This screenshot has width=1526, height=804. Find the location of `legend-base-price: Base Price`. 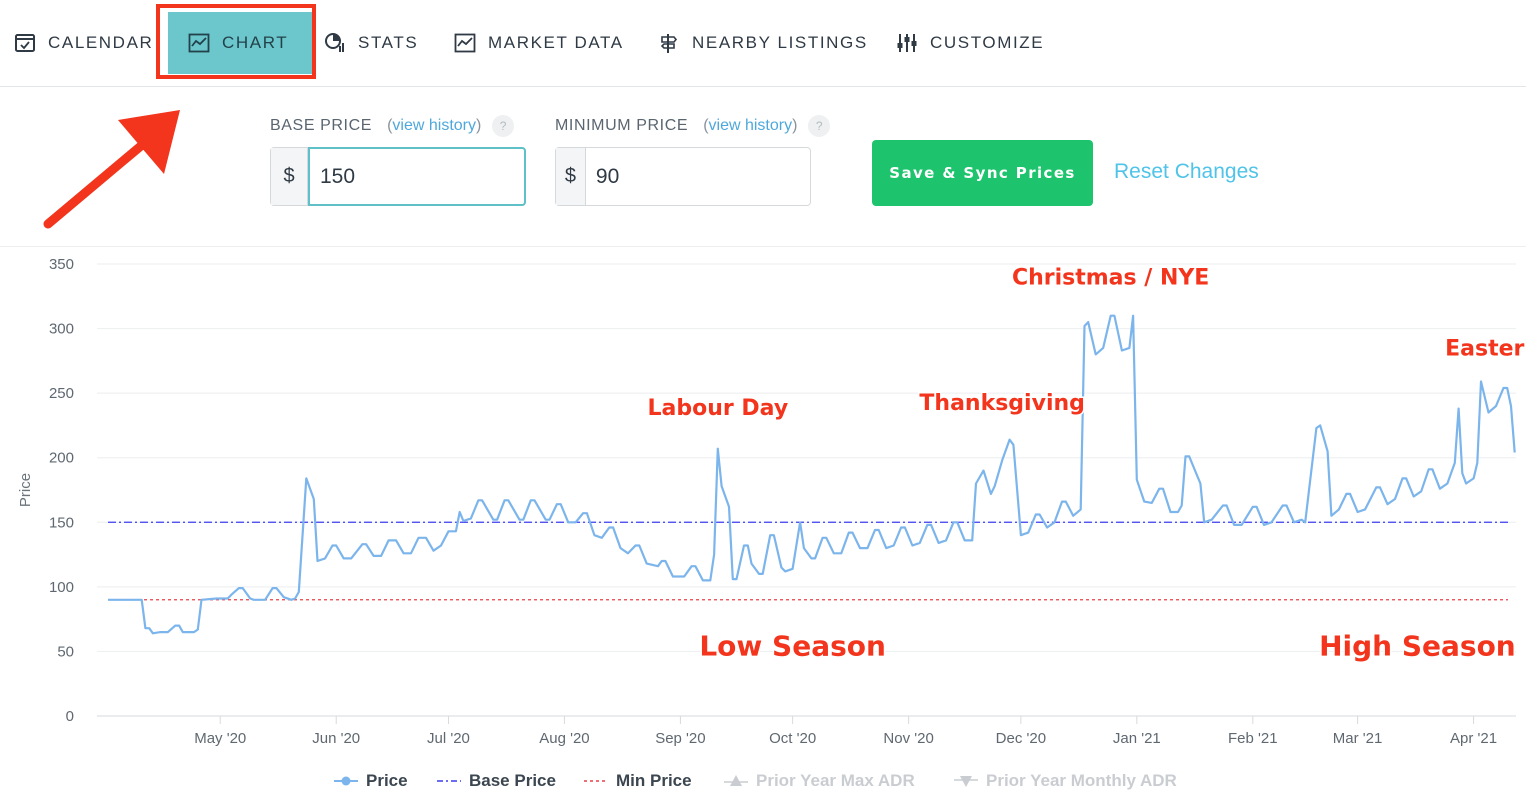

legend-base-price: Base Price is located at coordinates (496, 781).